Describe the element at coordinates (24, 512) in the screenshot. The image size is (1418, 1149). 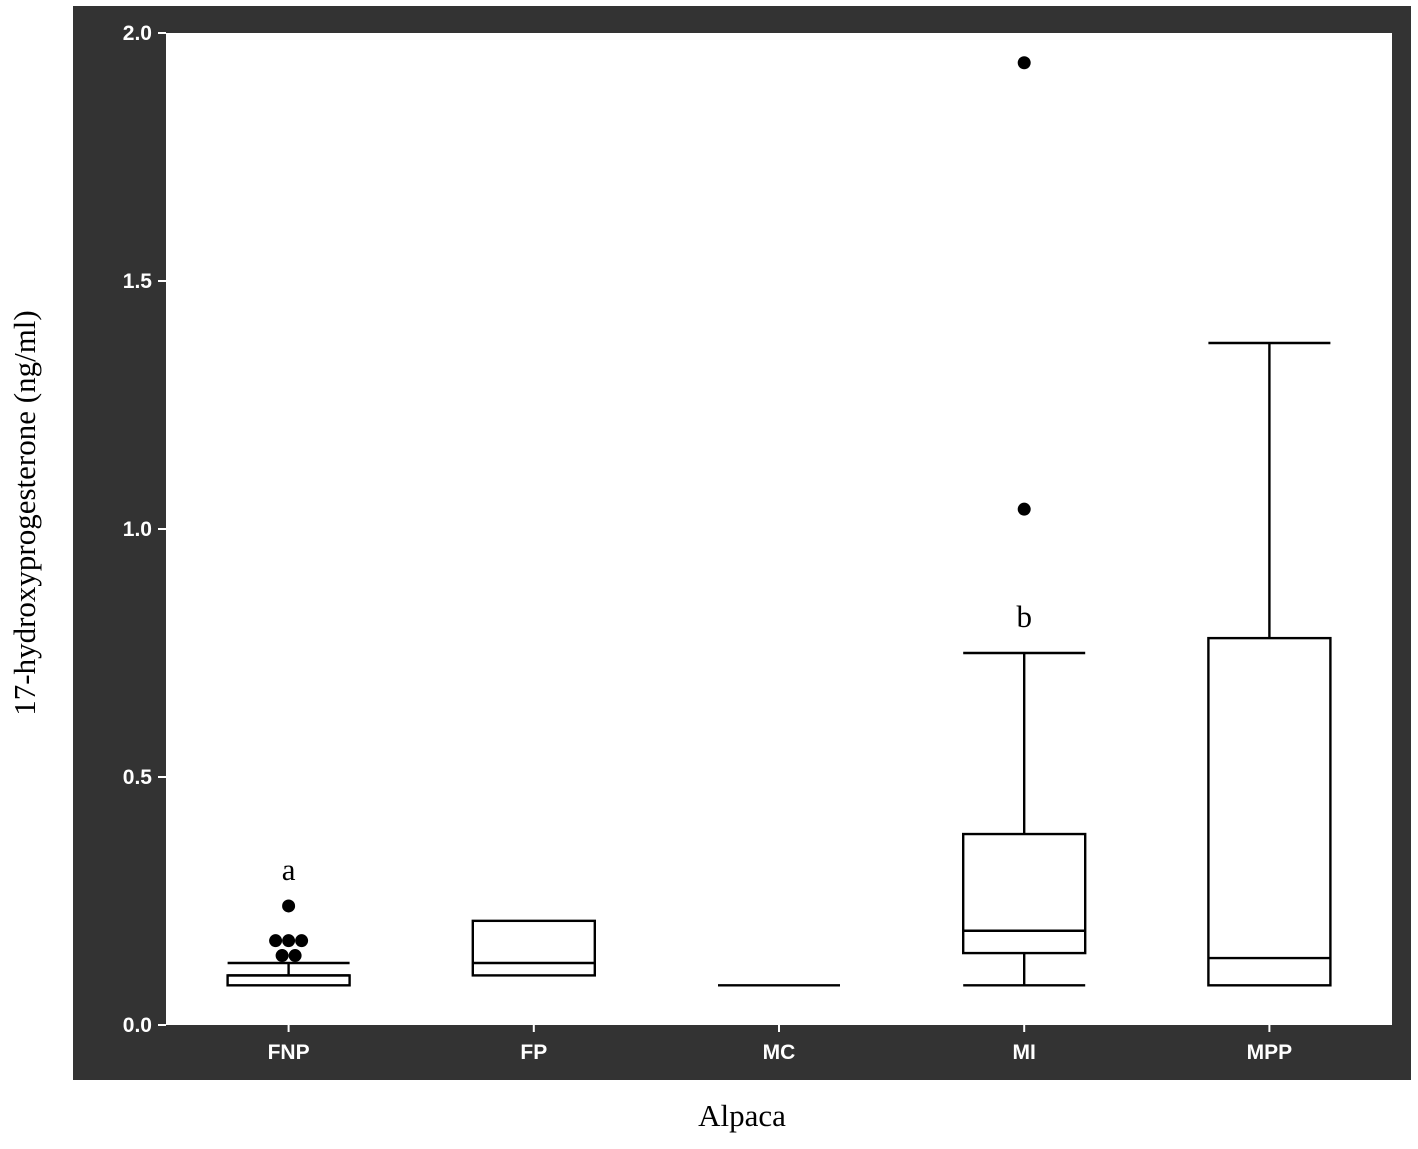
I see `y-axis-title: 17-hydroxyprogesterone (ng/ml)` at that location.